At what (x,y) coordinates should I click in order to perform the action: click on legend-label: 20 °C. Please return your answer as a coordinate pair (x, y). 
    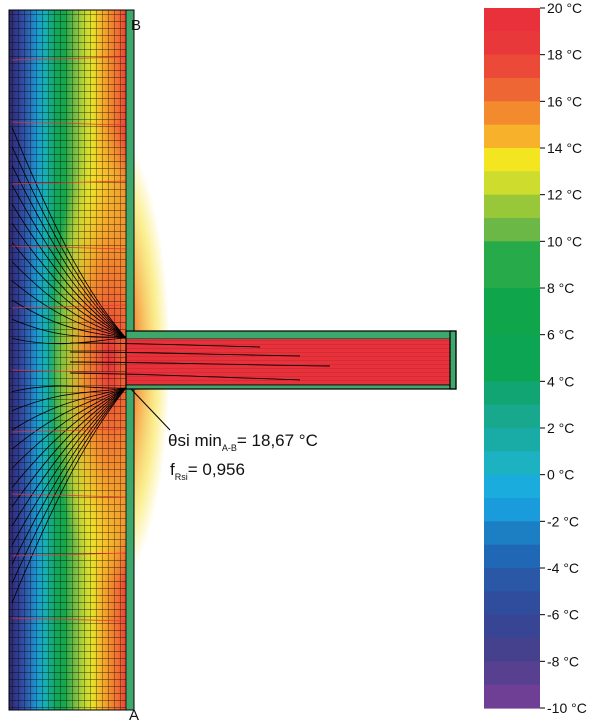
    Looking at the image, I should click on (564, 8).